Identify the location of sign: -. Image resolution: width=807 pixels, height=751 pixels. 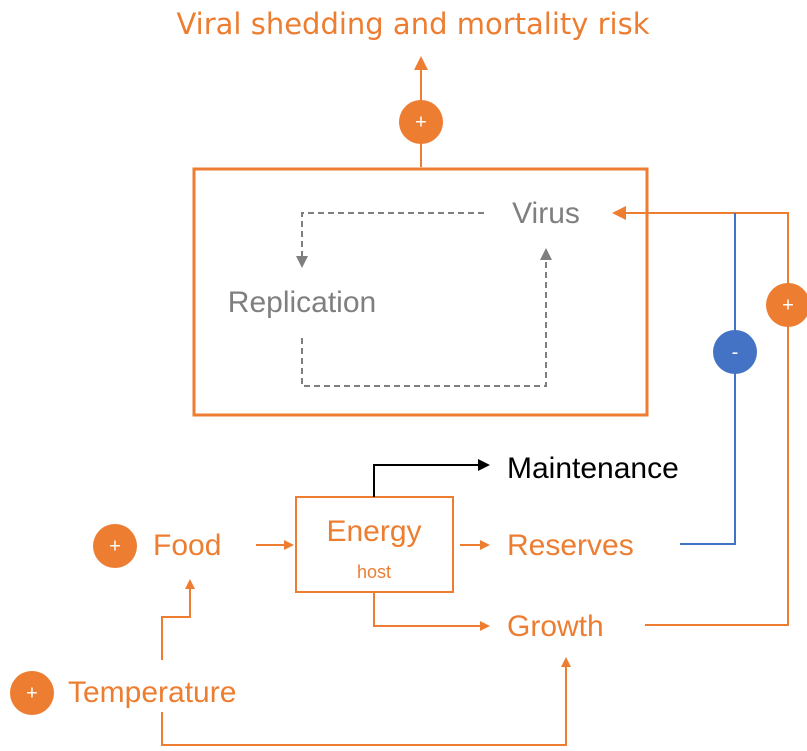
(735, 352).